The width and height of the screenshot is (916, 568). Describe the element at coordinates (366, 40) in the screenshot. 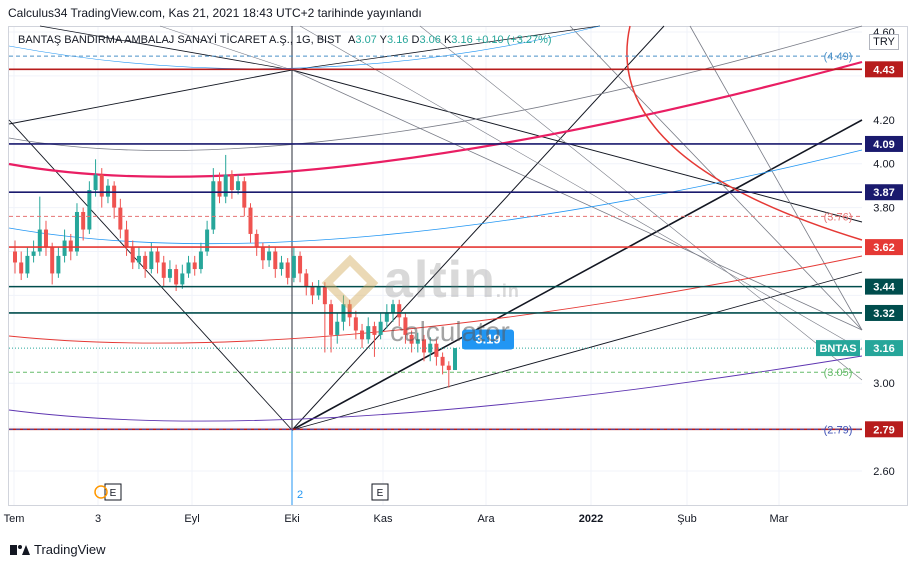

I see `ohlc-open: 3.07` at that location.